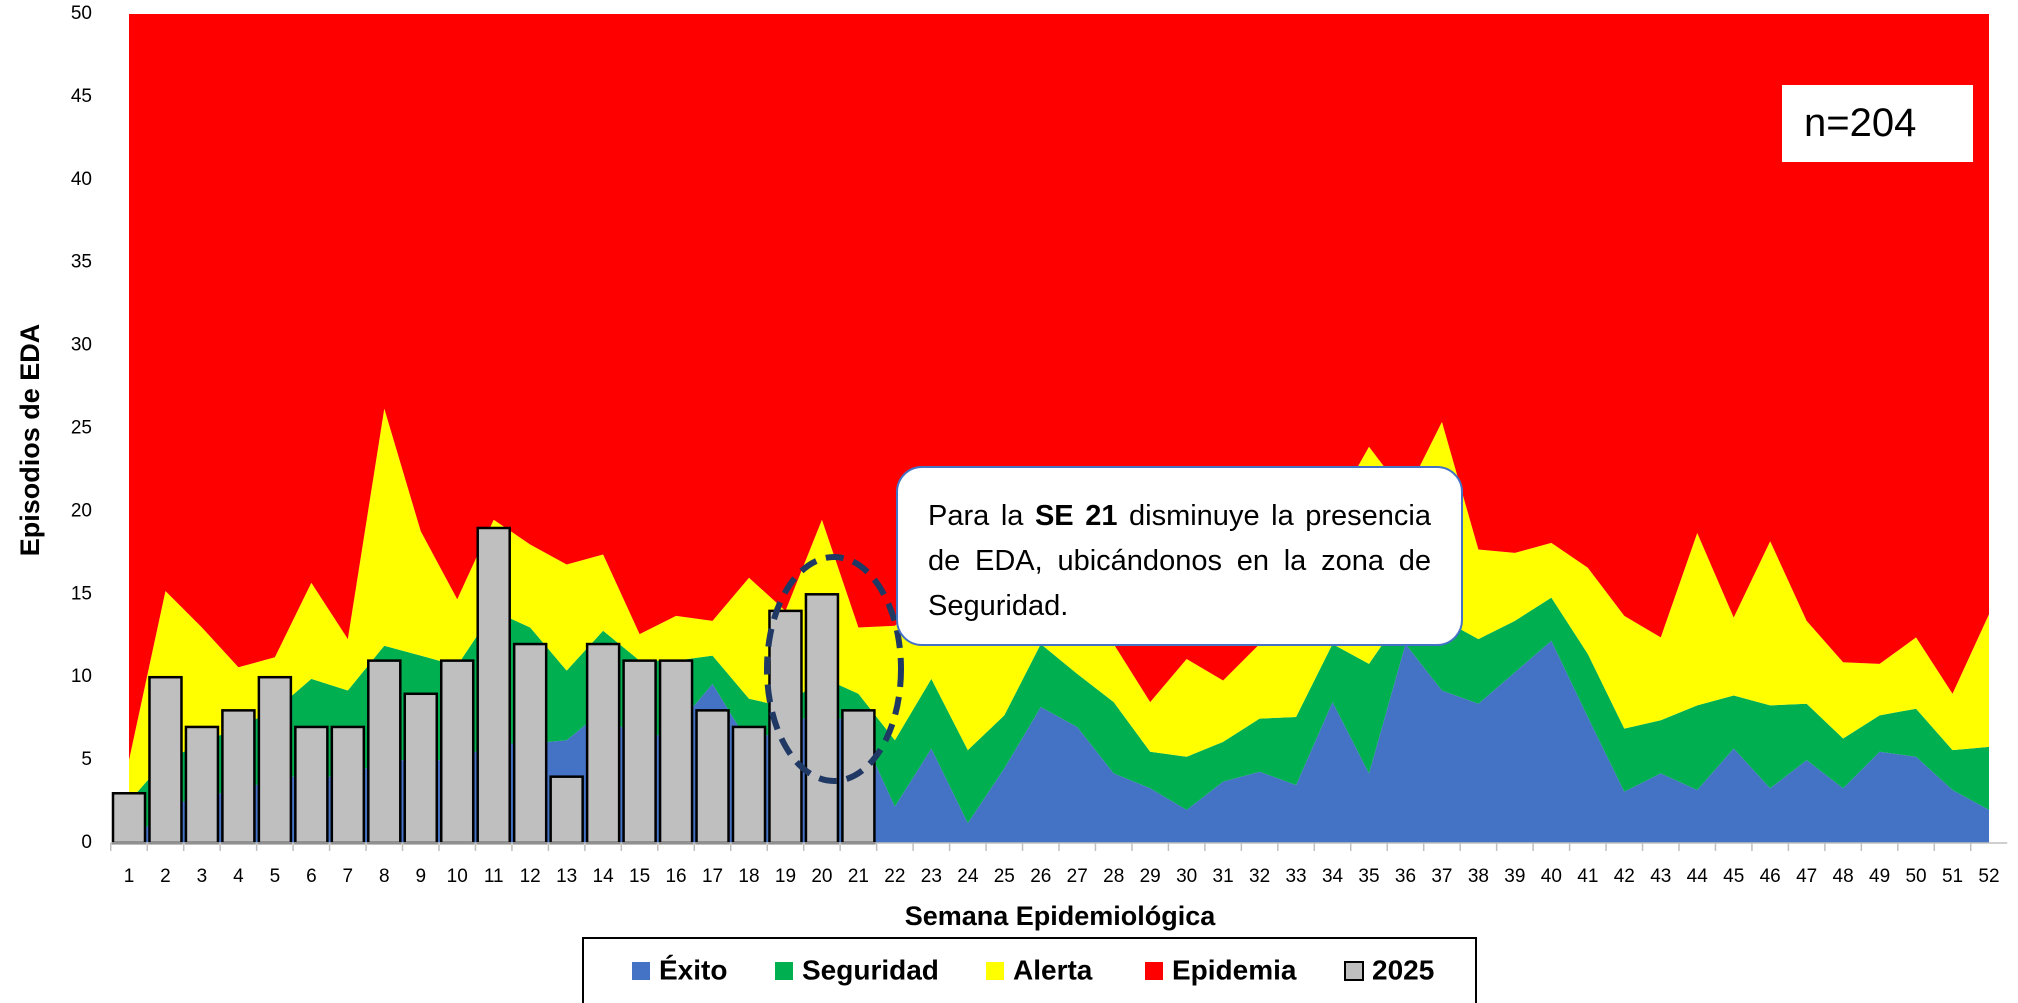 This screenshot has width=2018, height=1003. Describe the element at coordinates (81, 428) in the screenshot. I see `y-tick-label: 25` at that location.